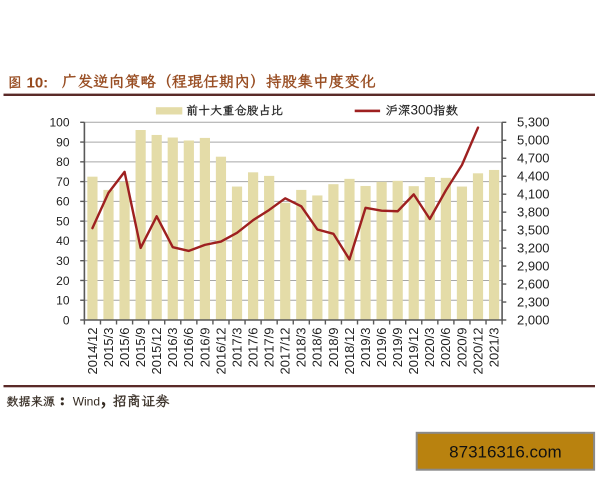  Describe the element at coordinates (477, 351) in the screenshot. I see `svg-text: 2020/12` at that location.